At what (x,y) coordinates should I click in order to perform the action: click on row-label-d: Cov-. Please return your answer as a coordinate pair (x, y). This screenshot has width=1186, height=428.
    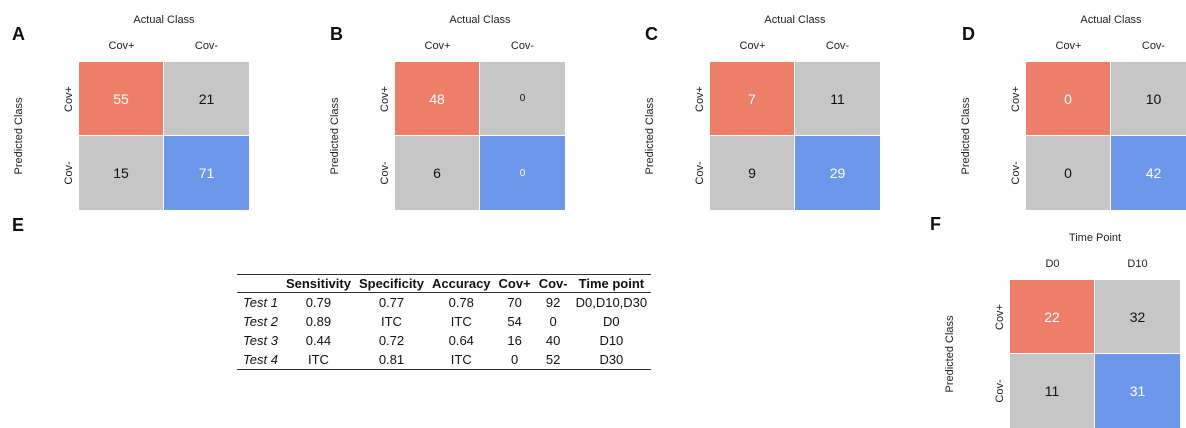
    Looking at the image, I should click on (1016, 173).